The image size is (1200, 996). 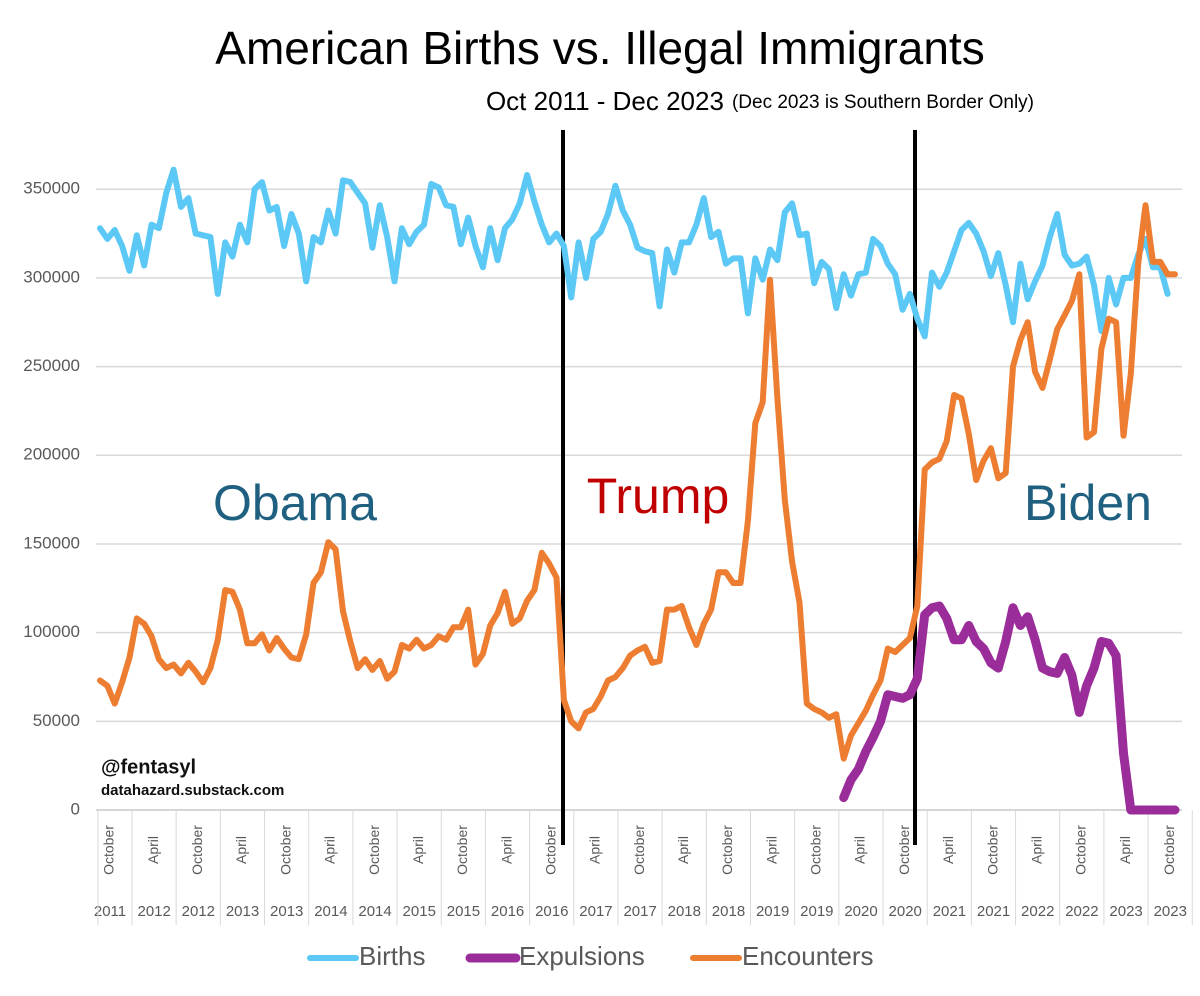 What do you see at coordinates (1009, 708) in the screenshot?
I see `series-line` at bounding box center [1009, 708].